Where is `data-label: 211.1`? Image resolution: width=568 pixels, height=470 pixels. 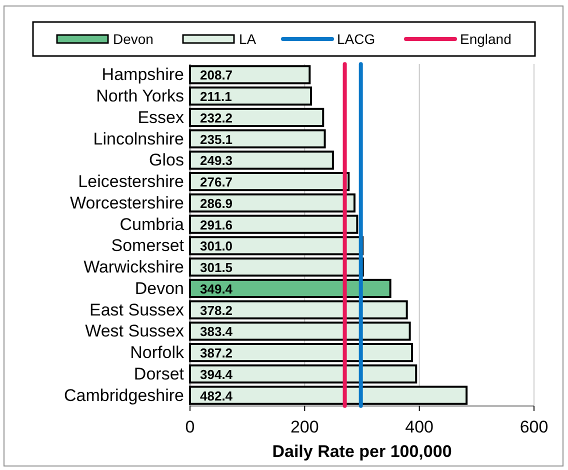
data-label: 211.1 is located at coordinates (216, 96).